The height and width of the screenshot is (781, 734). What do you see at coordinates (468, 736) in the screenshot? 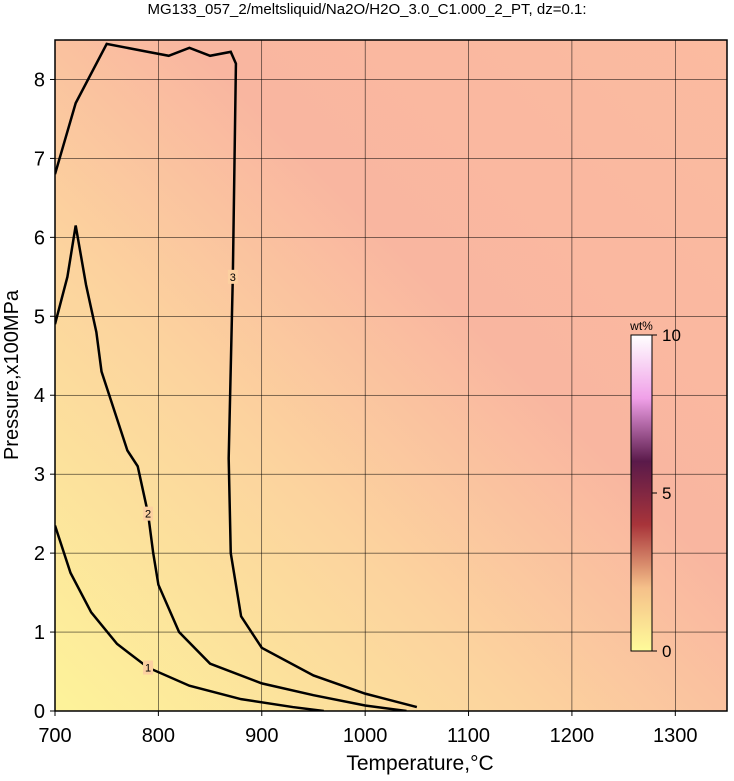
I see `x-tick-label: 1100` at bounding box center [468, 736].